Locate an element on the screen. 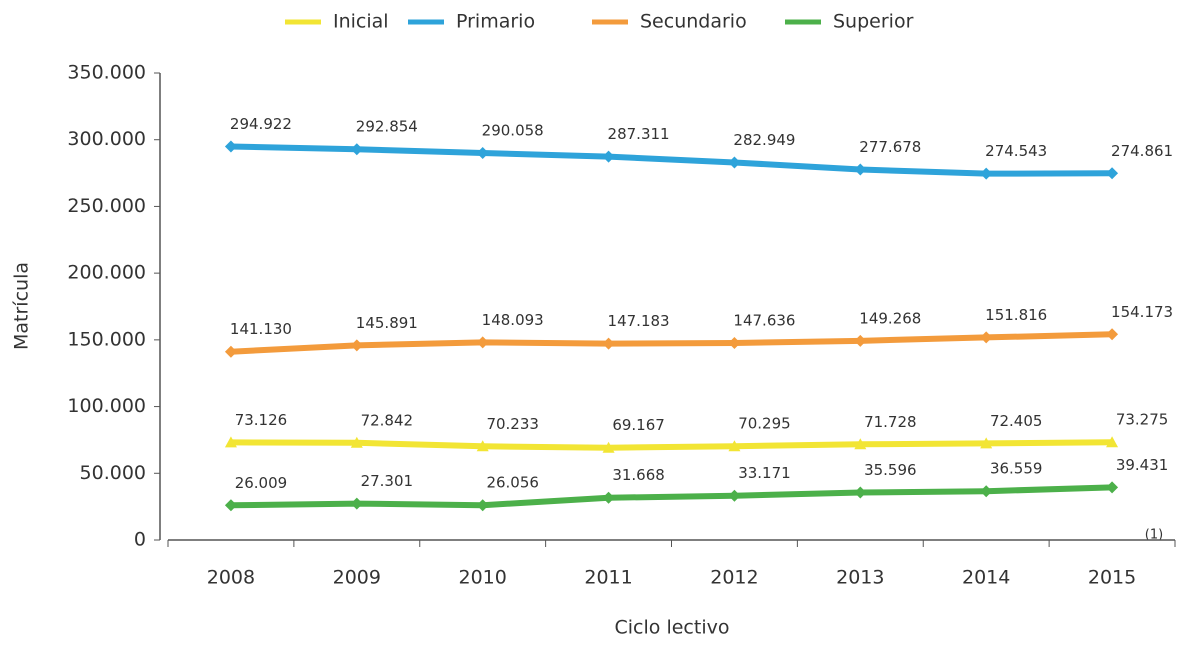 The width and height of the screenshot is (1194, 645). data-label: 149.268 is located at coordinates (890, 318).